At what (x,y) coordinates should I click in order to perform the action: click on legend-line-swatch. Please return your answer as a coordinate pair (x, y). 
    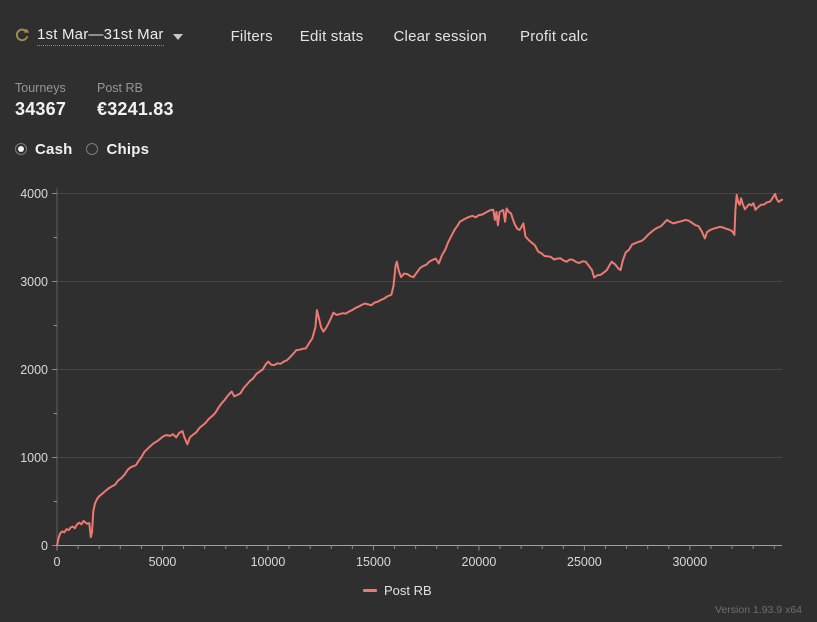
    Looking at the image, I should click on (370, 590).